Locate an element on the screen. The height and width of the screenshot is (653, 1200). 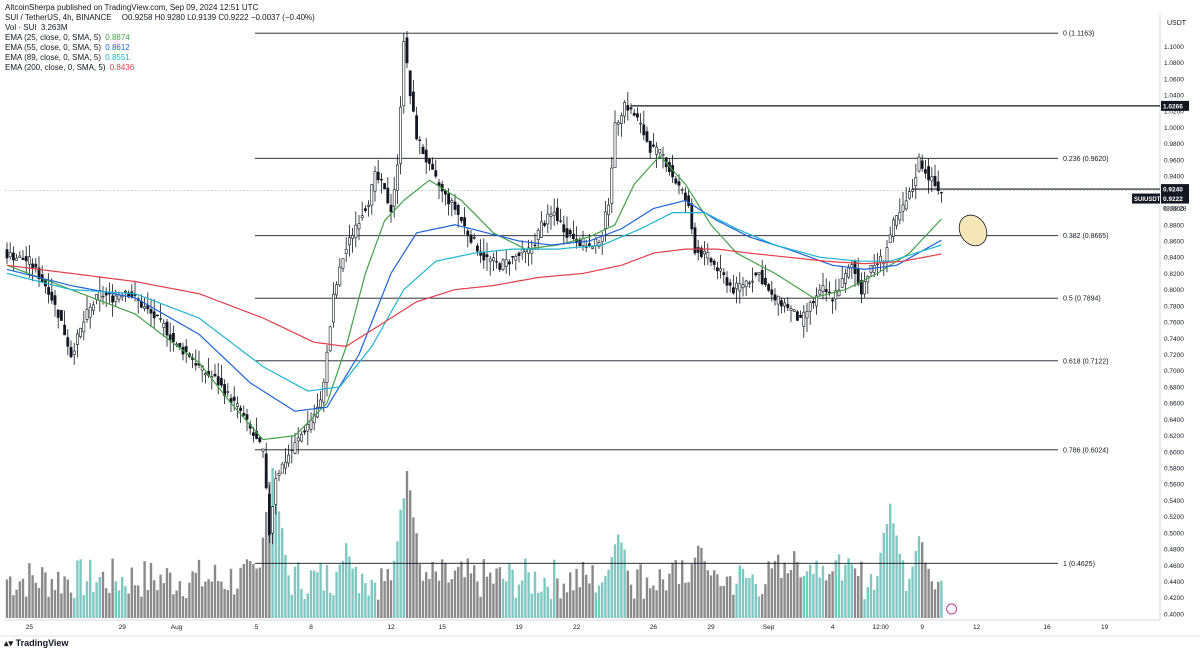
y-tick-label: 1.0400 is located at coordinates (1174, 96).